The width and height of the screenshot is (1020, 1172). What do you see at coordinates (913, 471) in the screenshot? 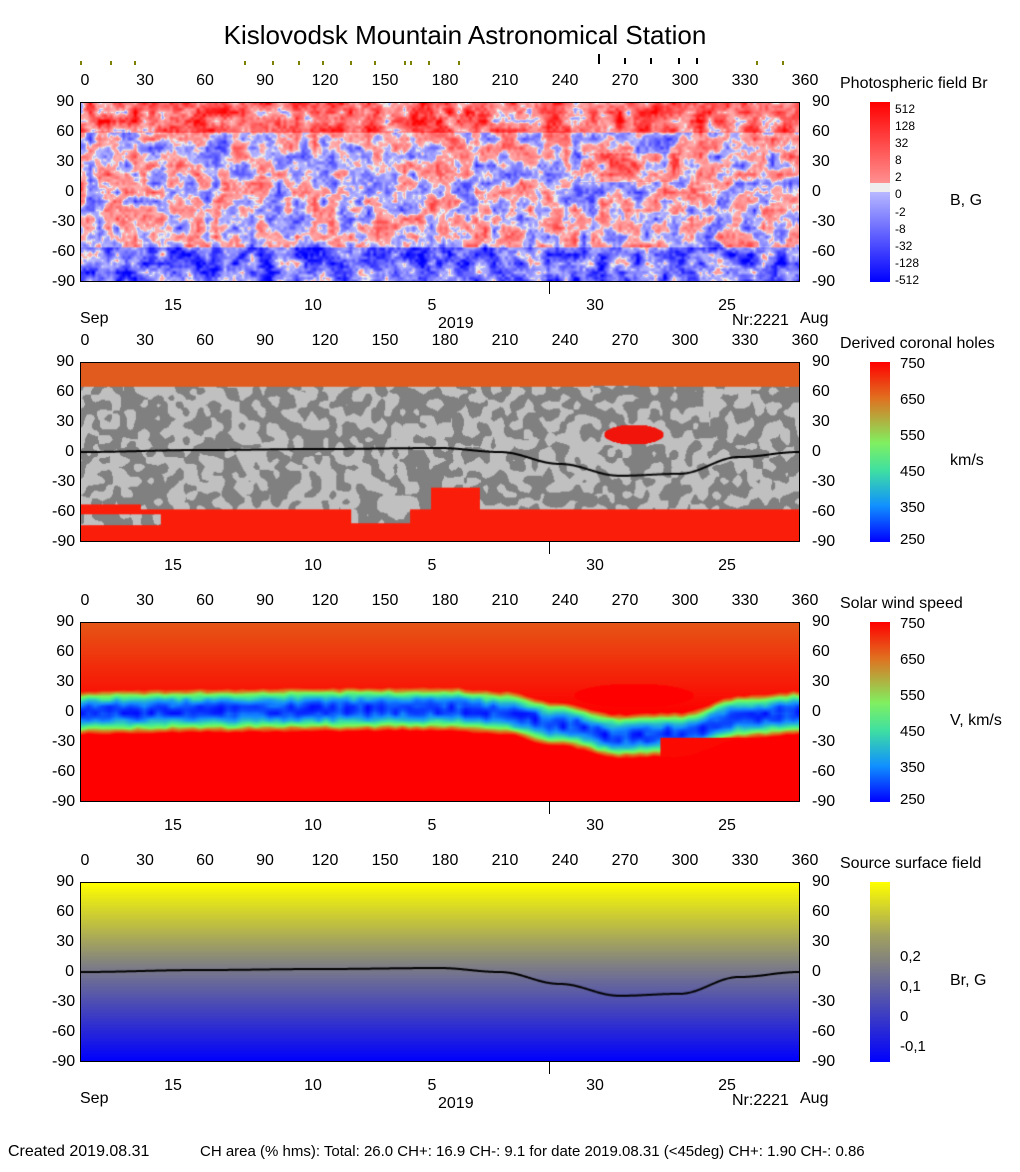
I see `p1-colorbar-label: 450` at bounding box center [913, 471].